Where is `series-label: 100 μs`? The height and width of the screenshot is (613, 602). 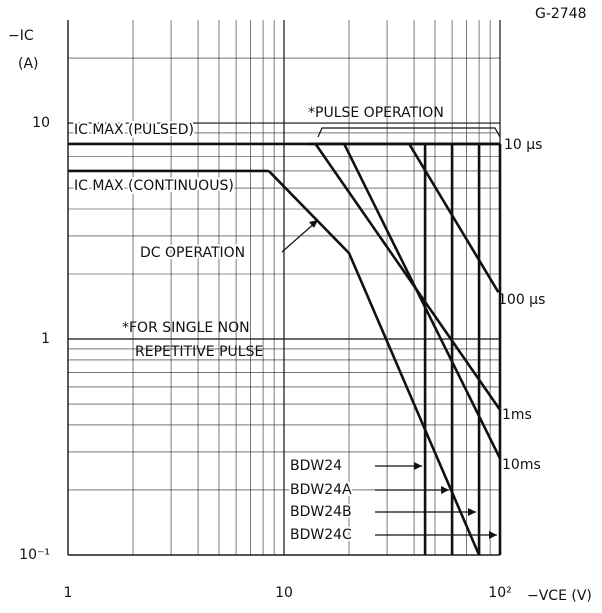
series-label: 100 μs is located at coordinates (521, 300).